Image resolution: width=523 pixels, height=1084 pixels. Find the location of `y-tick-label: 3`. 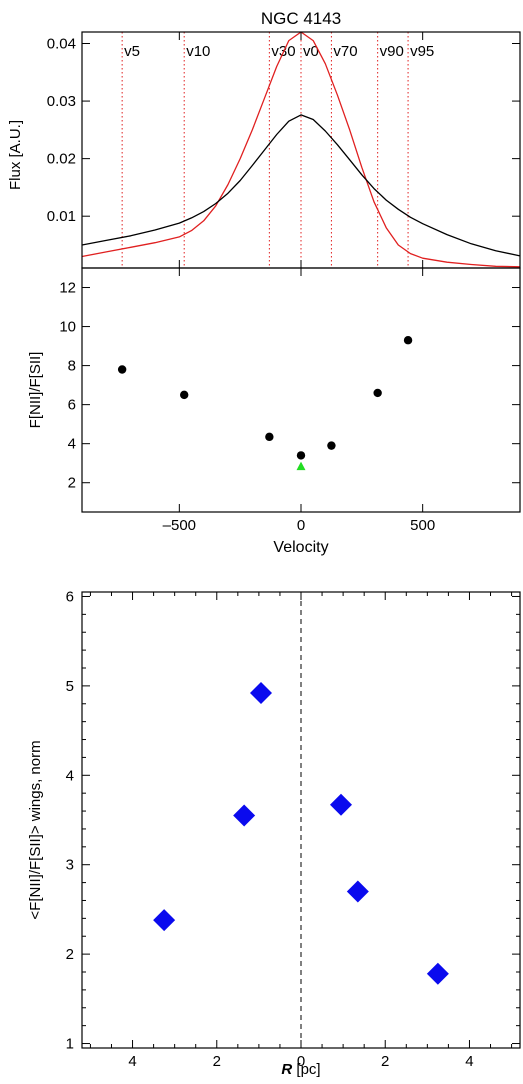

y-tick-label: 3 is located at coordinates (70, 865).